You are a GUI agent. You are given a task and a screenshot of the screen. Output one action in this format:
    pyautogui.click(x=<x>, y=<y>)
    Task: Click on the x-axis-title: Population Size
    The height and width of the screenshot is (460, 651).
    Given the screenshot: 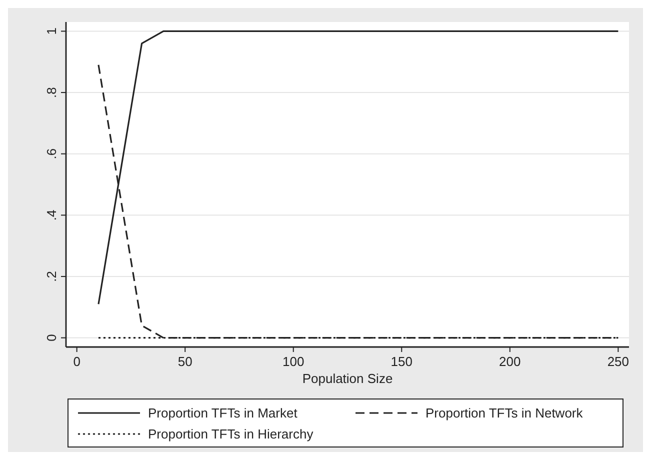 What is the action you would take?
    pyautogui.click(x=347, y=378)
    